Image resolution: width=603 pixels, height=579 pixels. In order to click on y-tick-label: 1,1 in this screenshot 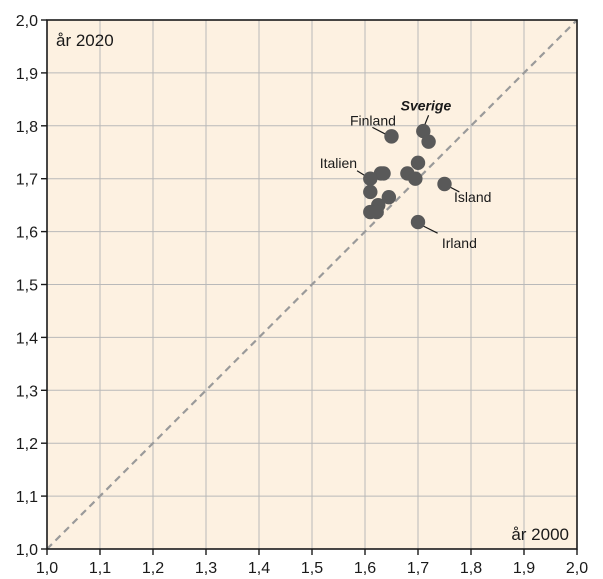, I will do `click(27, 497)`.